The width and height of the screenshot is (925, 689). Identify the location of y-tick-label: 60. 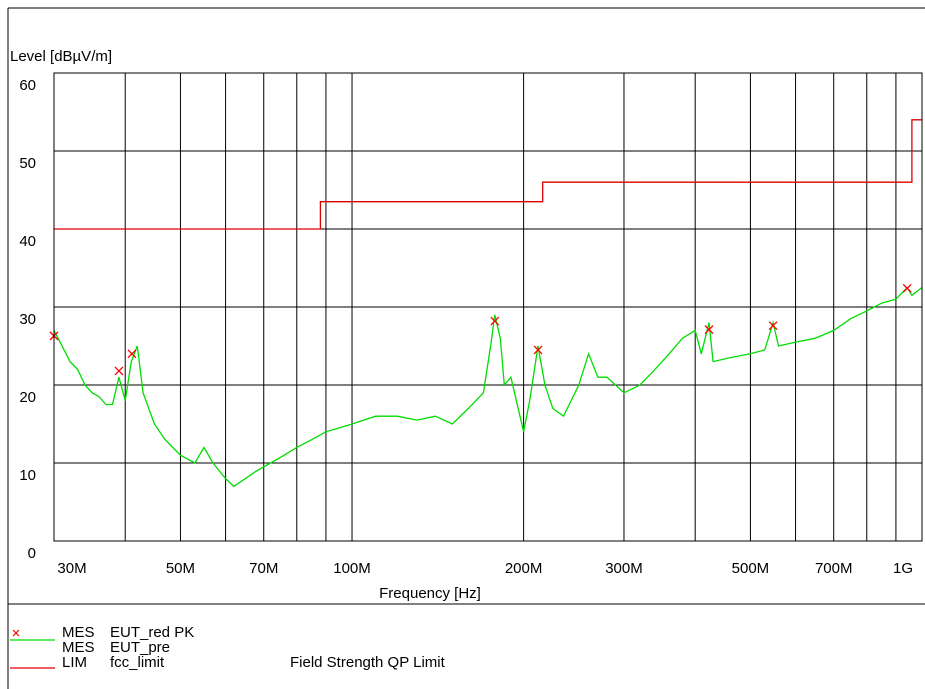
(27, 85).